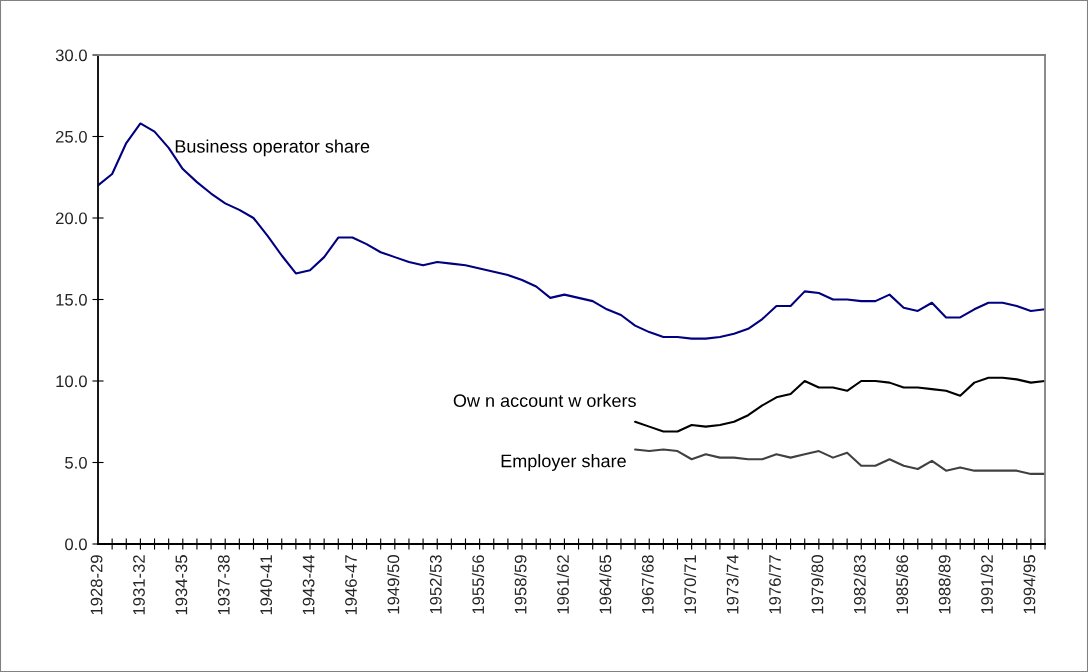  Describe the element at coordinates (76, 544) in the screenshot. I see `y-tick-label: 0.0` at that location.